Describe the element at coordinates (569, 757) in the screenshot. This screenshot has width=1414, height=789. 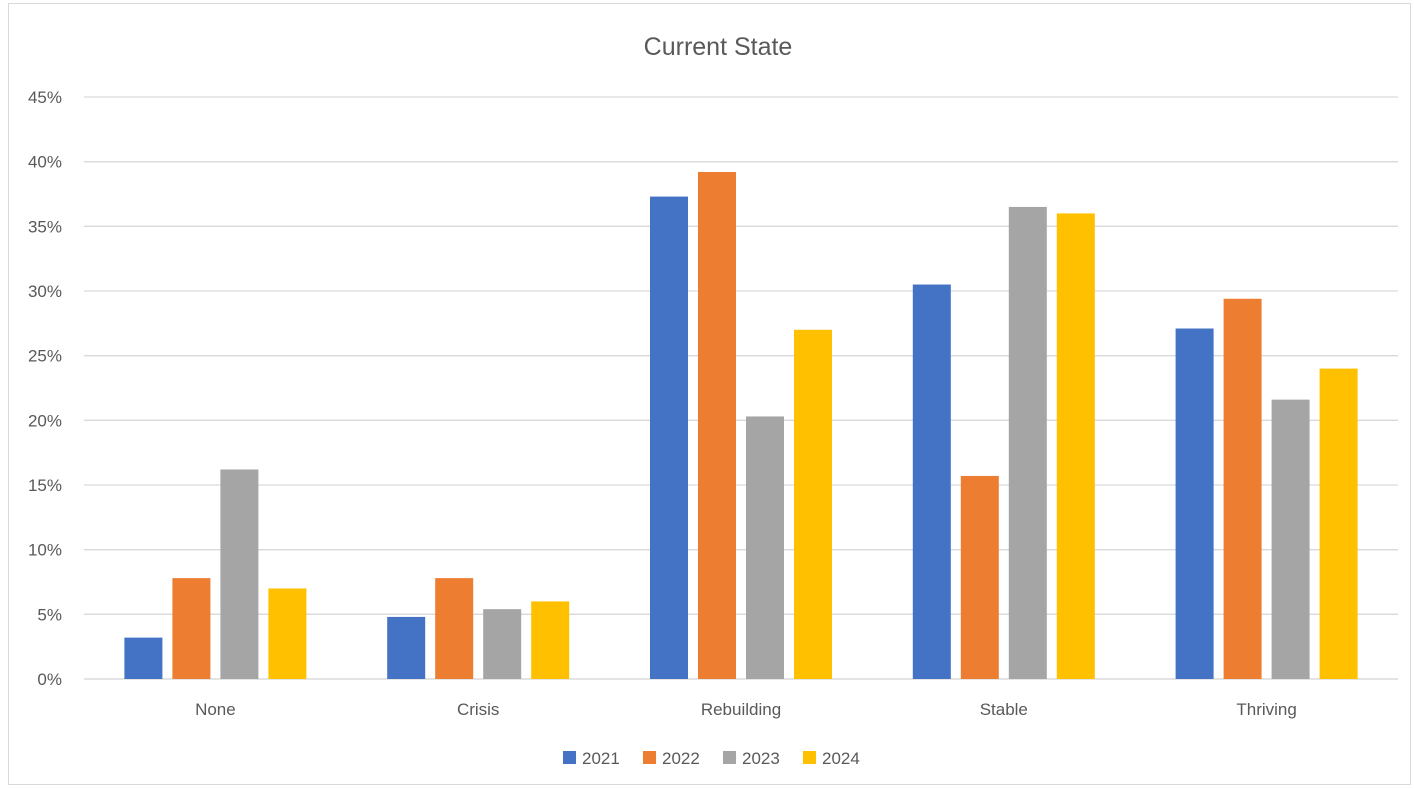
I see `legend-swatch-2021` at that location.